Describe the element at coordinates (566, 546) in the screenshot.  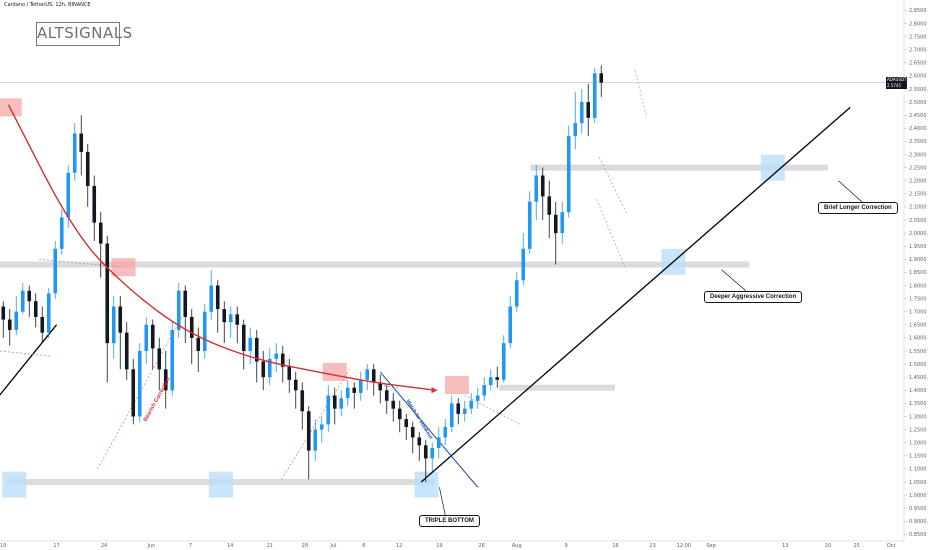
I see `time-tick-label: 9` at that location.